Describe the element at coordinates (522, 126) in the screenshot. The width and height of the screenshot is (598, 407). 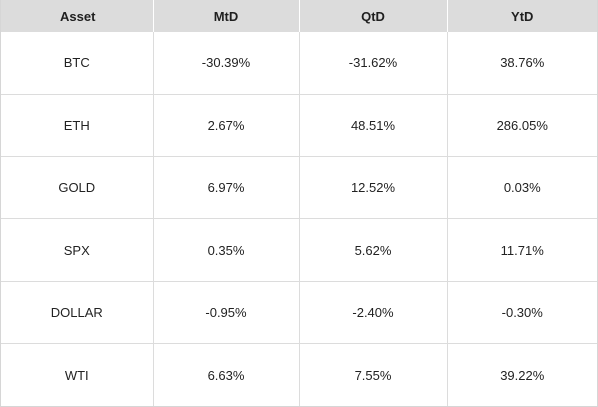
I see `ytd-cell: 286.05%` at that location.